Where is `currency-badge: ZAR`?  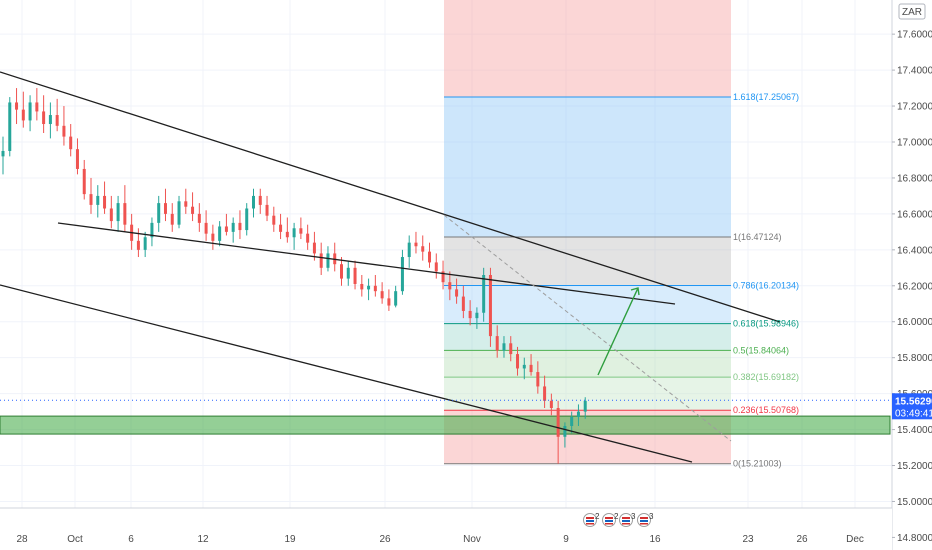
currency-badge: ZAR is located at coordinates (912, 11).